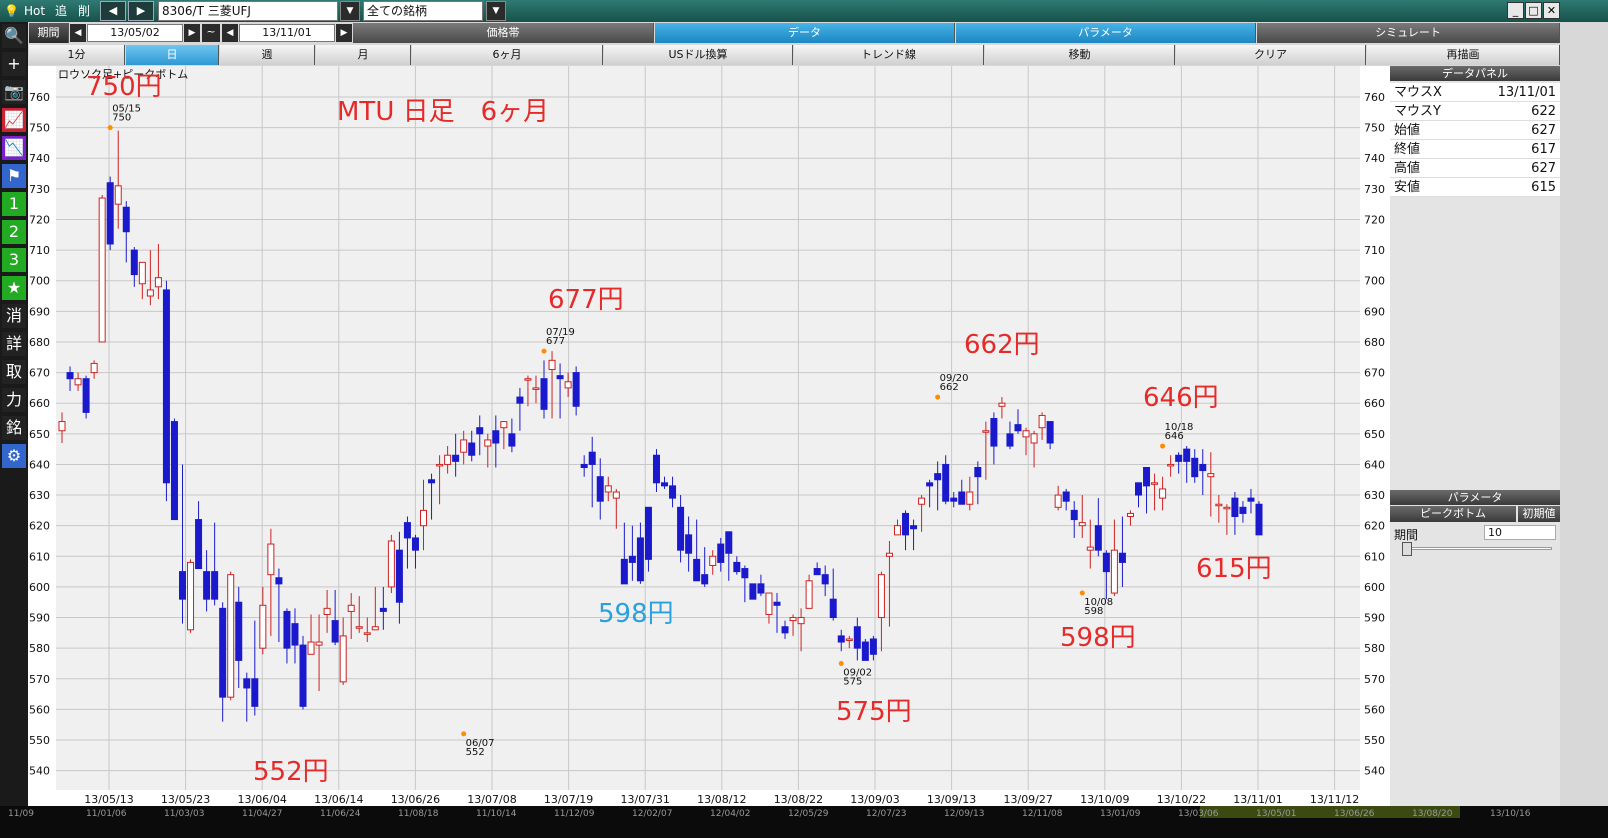  What do you see at coordinates (350, 11) in the screenshot?
I see `symbol-dropdown-icon: ▼` at bounding box center [350, 11].